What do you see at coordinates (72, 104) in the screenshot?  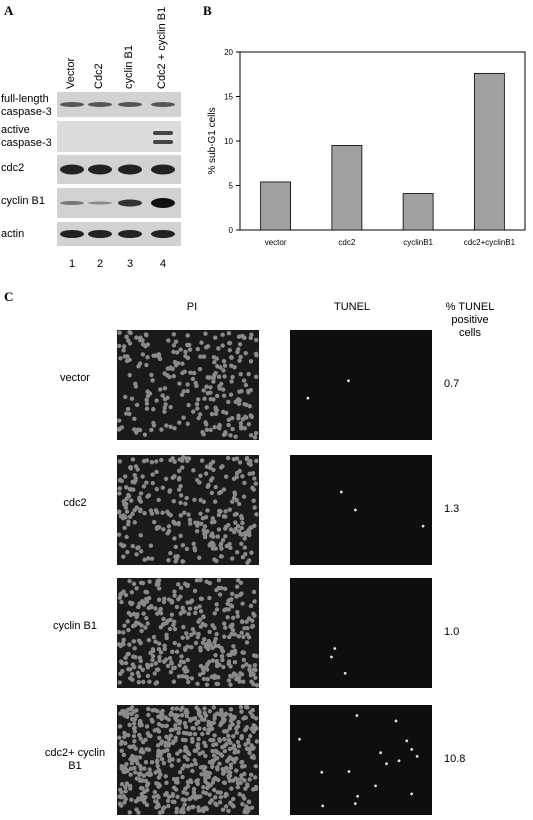 I see `blot-band` at bounding box center [72, 104].